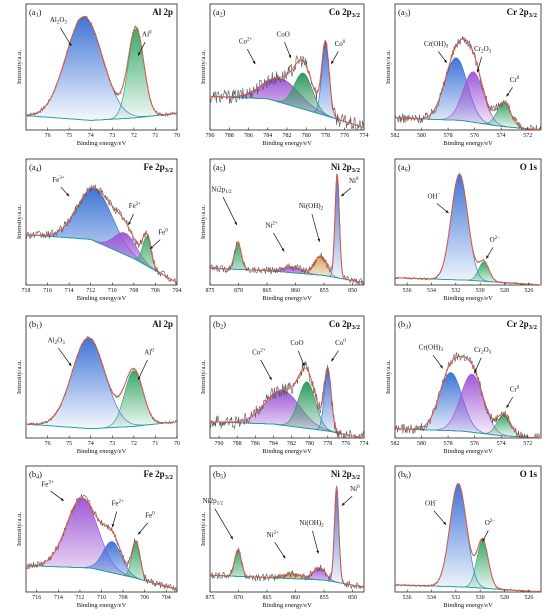  What do you see at coordinates (513, 86) in the screenshot?
I see `peak-label: Cr0` at bounding box center [513, 86].